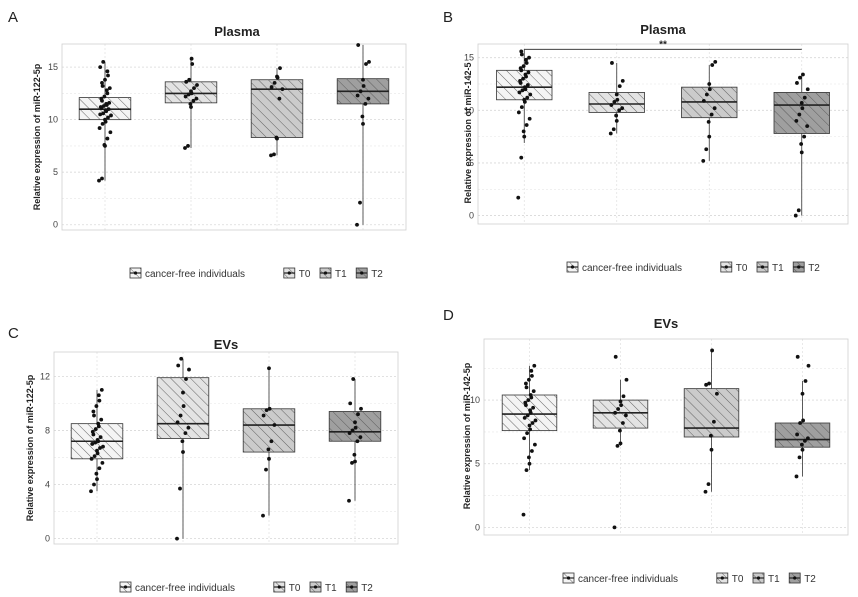 This screenshot has width=858, height=597. Describe the element at coordinates (333, 273) in the screenshot. I see `legend-item: T1` at that location.